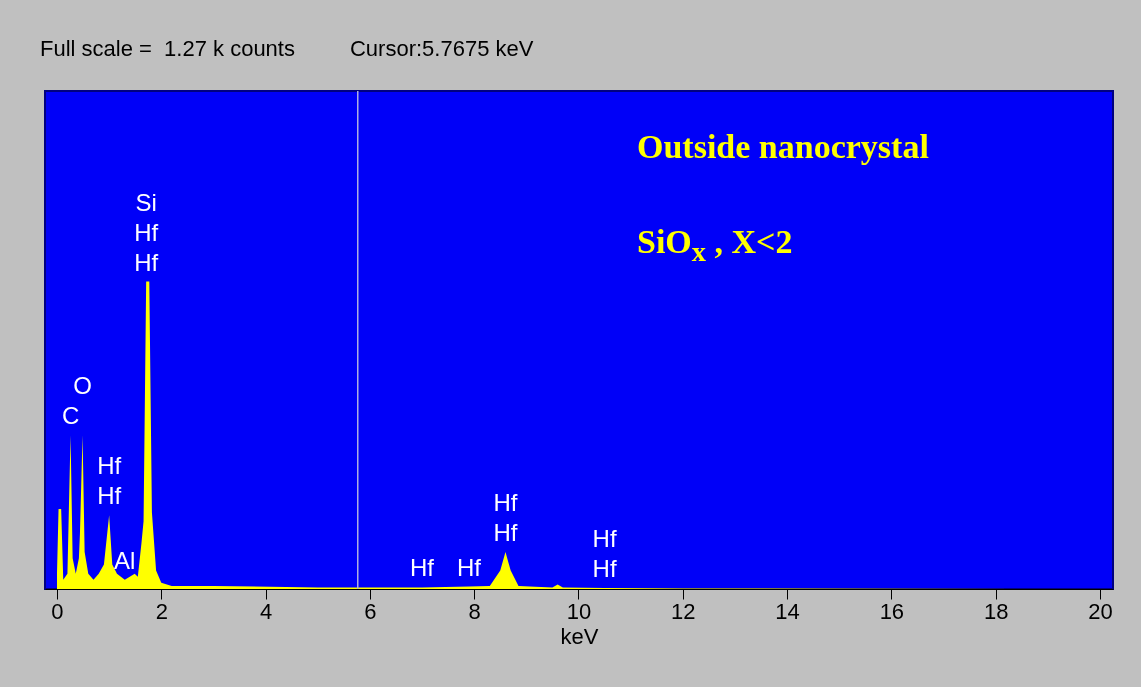 This screenshot has height=687, width=1141. I want to click on x-tick-label: 8, so click(474, 611).